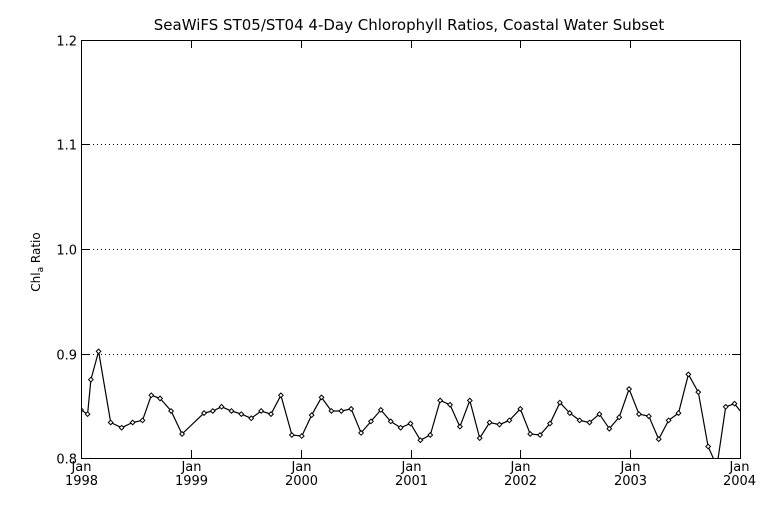 The height and width of the screenshot is (512, 768). I want to click on y-tick-label: 1.2, so click(66, 42).